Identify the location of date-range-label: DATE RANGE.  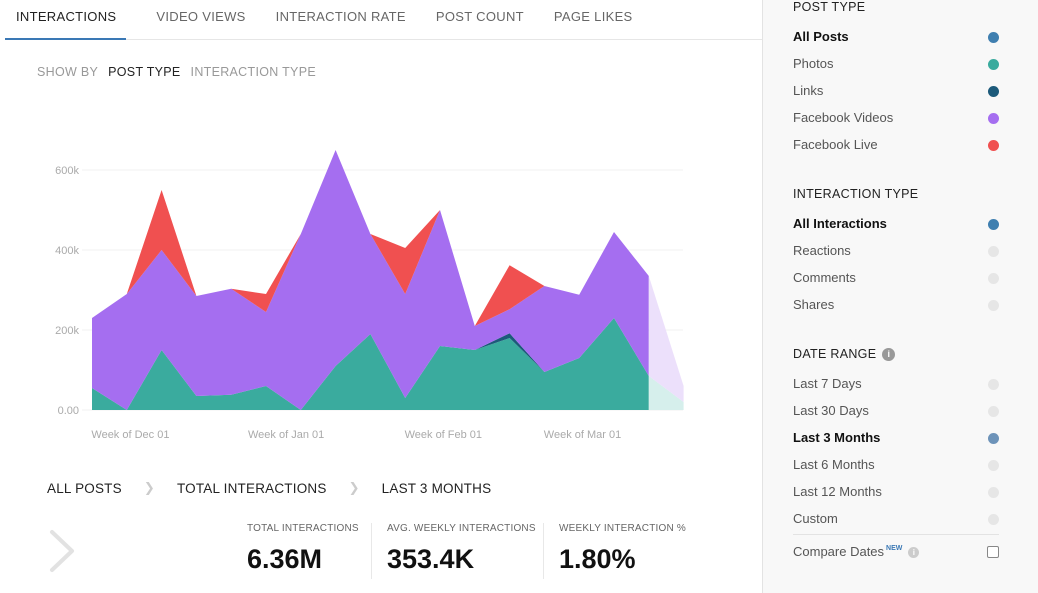
(835, 354).